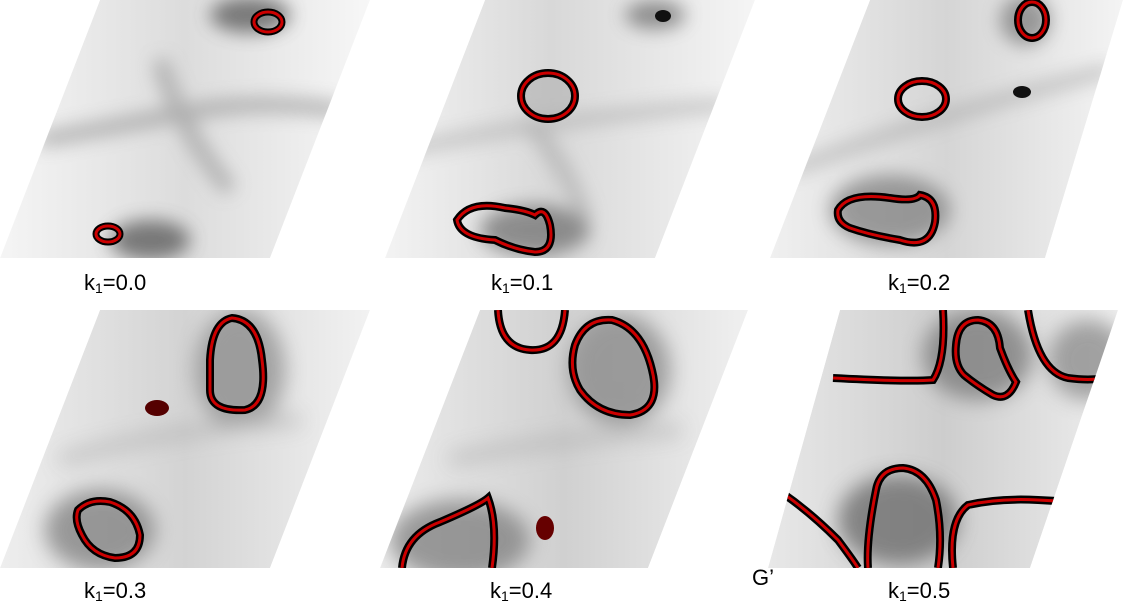 The height and width of the screenshot is (612, 1123). I want to click on k-label: k1=0.4, so click(521, 591).